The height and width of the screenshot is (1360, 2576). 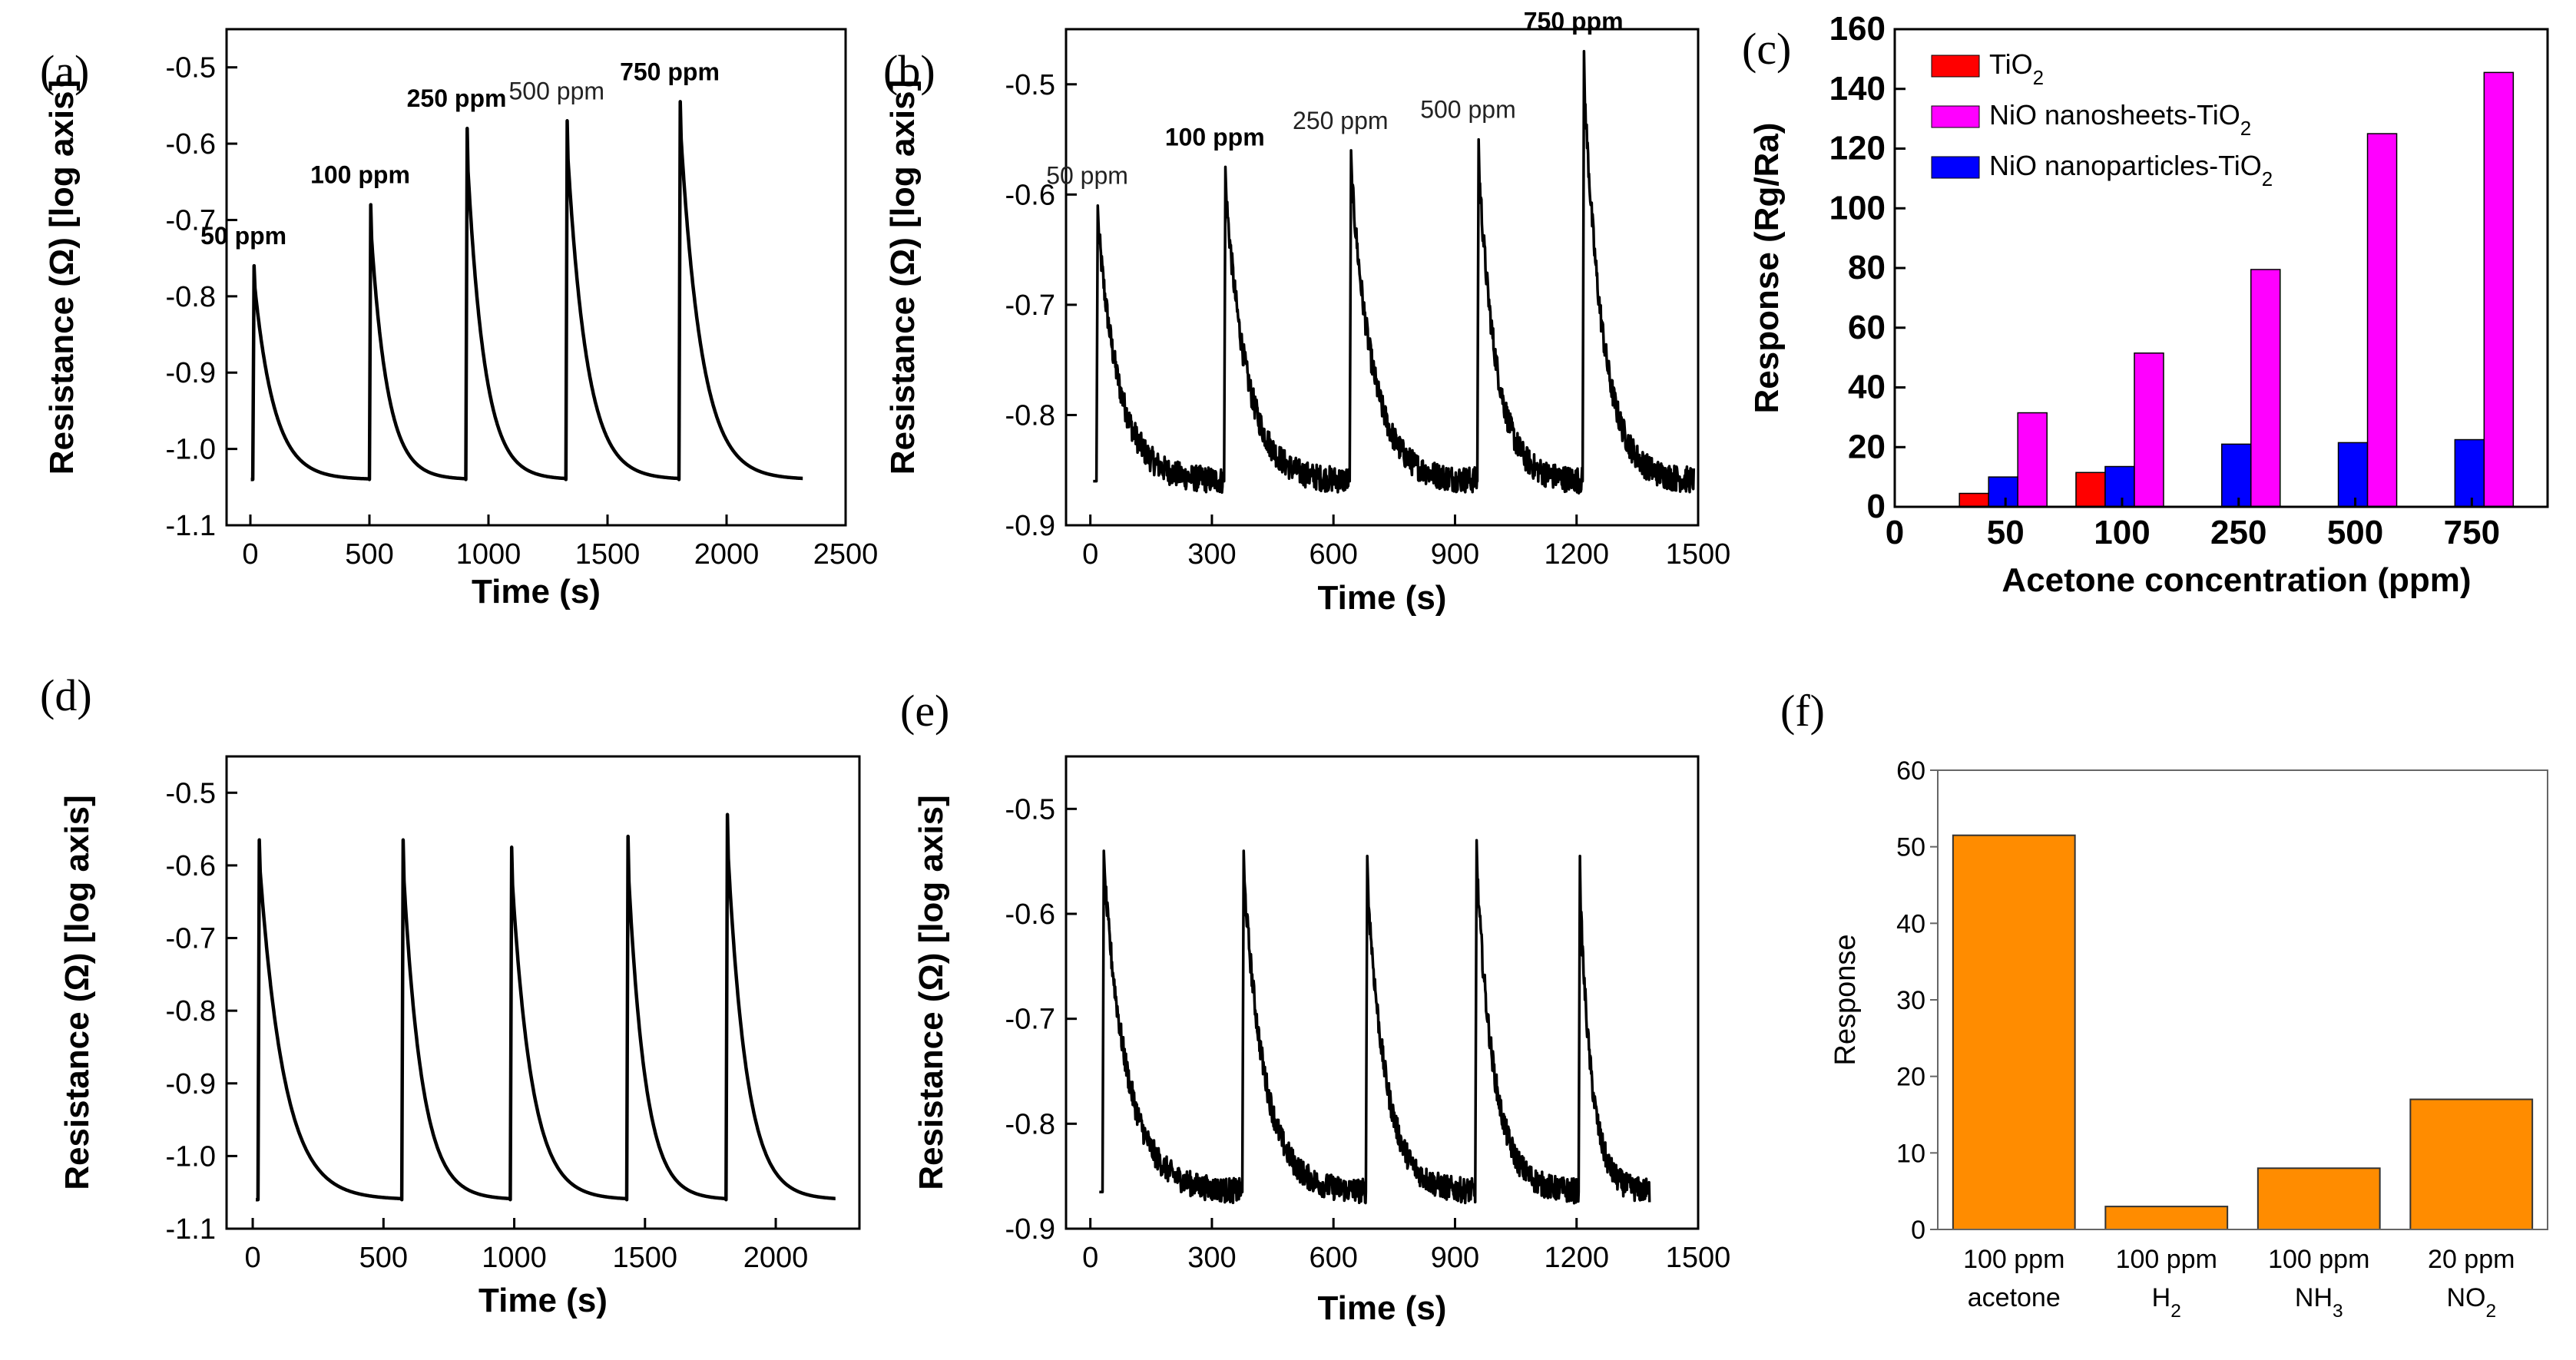 I want to click on x-zero-label: 0, so click(x=1895, y=532).